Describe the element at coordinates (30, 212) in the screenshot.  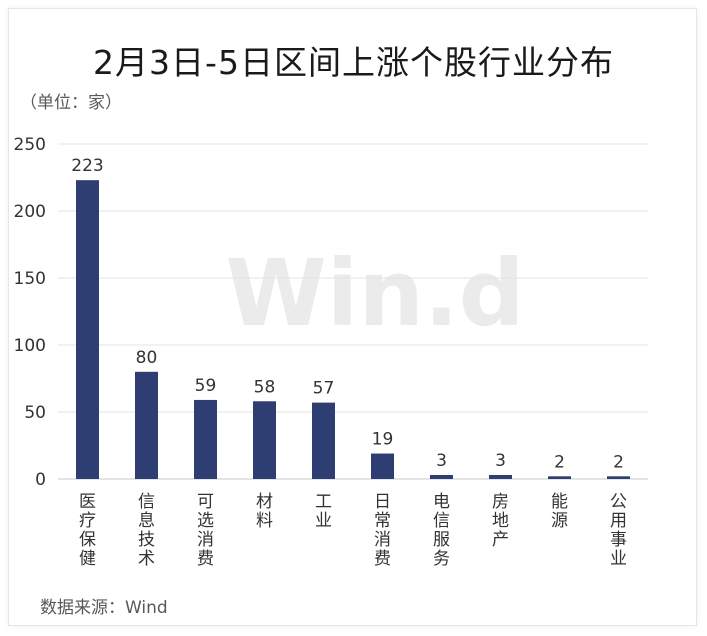
I see `y-tick-label: 200` at that location.